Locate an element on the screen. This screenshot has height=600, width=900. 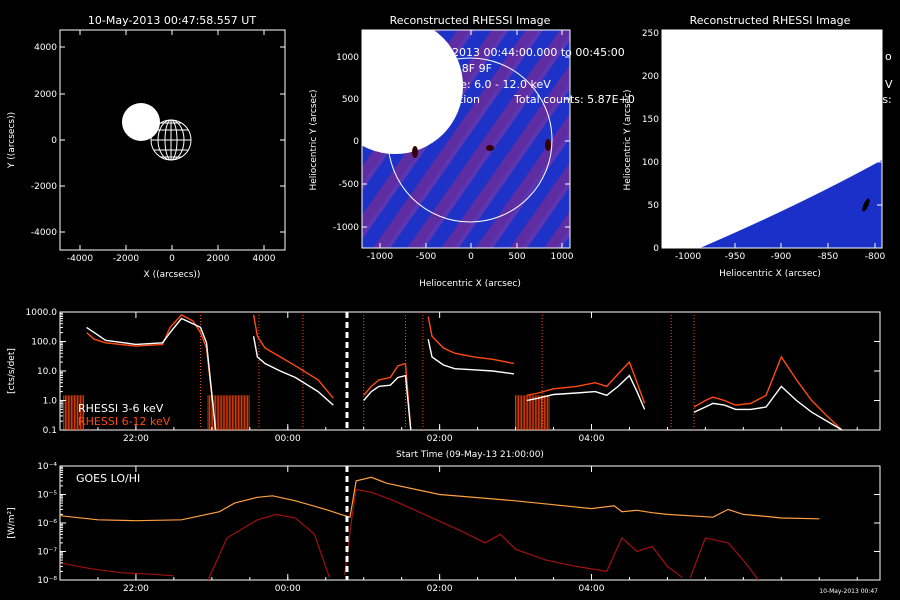
y-tick-label: 1.0 is located at coordinates (50, 402).